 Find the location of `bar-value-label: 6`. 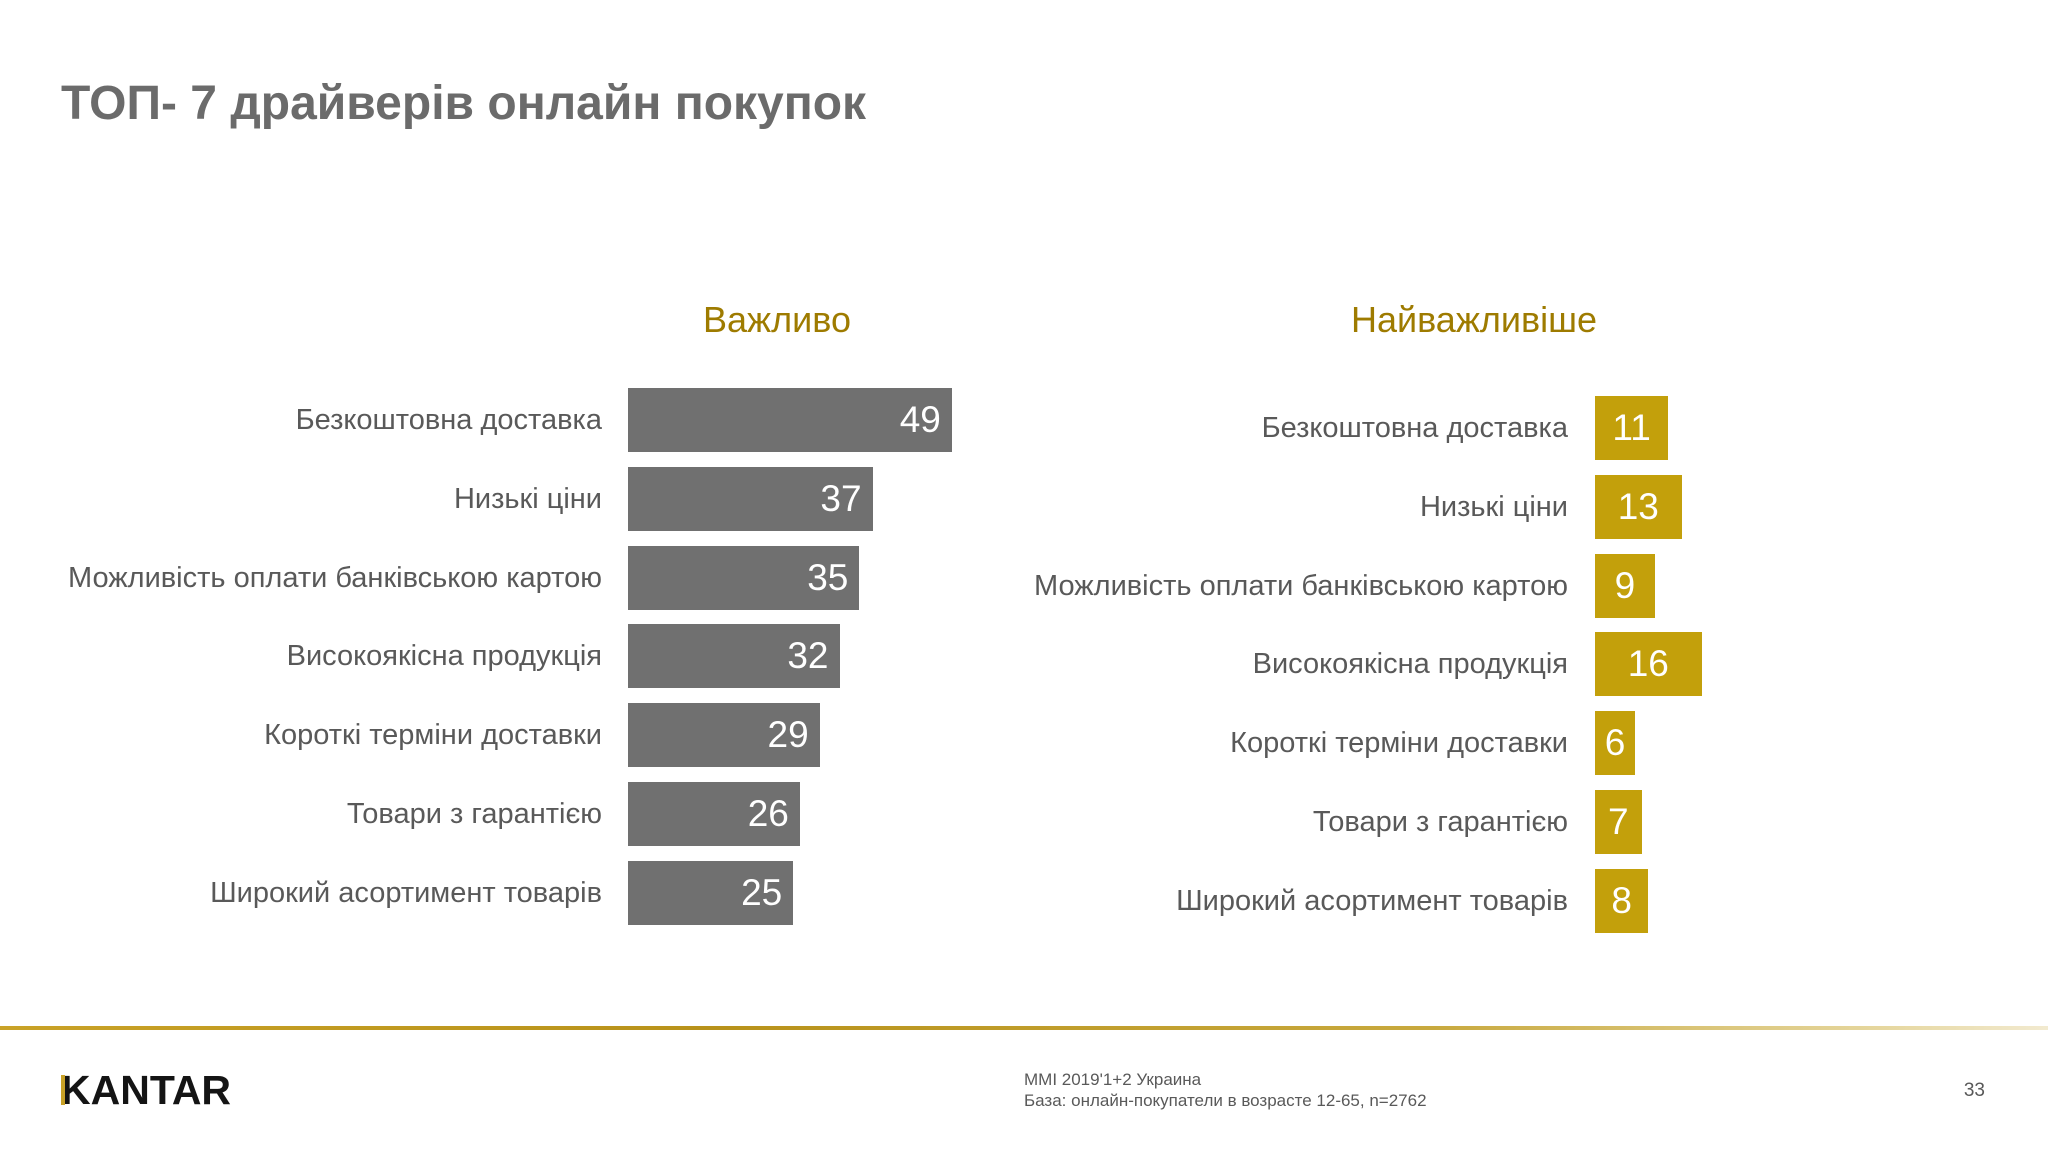

bar-value-label: 6 is located at coordinates (1615, 743).